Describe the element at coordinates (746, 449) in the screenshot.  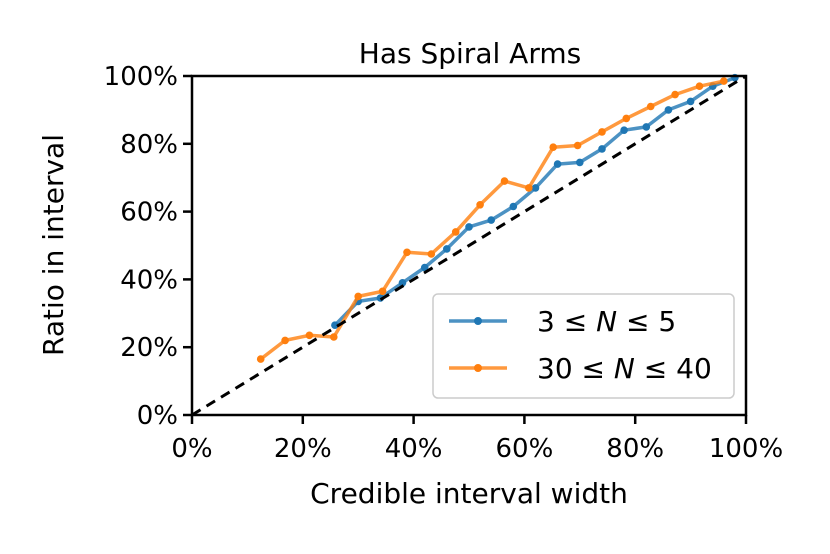
I see `x-tick-label: 100%` at that location.